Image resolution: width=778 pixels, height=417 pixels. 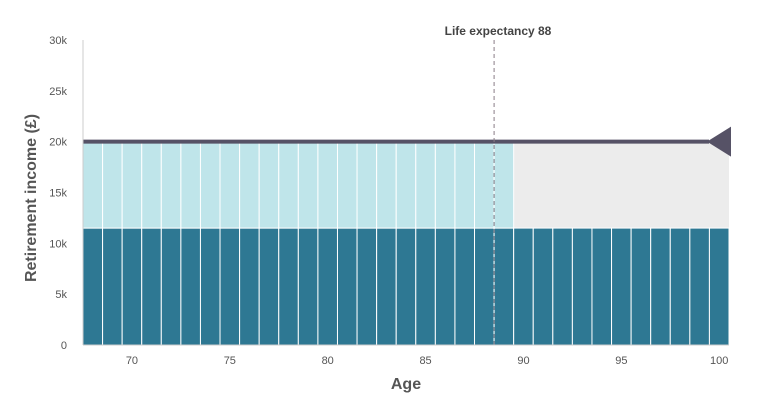 I want to click on x-tick-label: 70, so click(x=132, y=361).